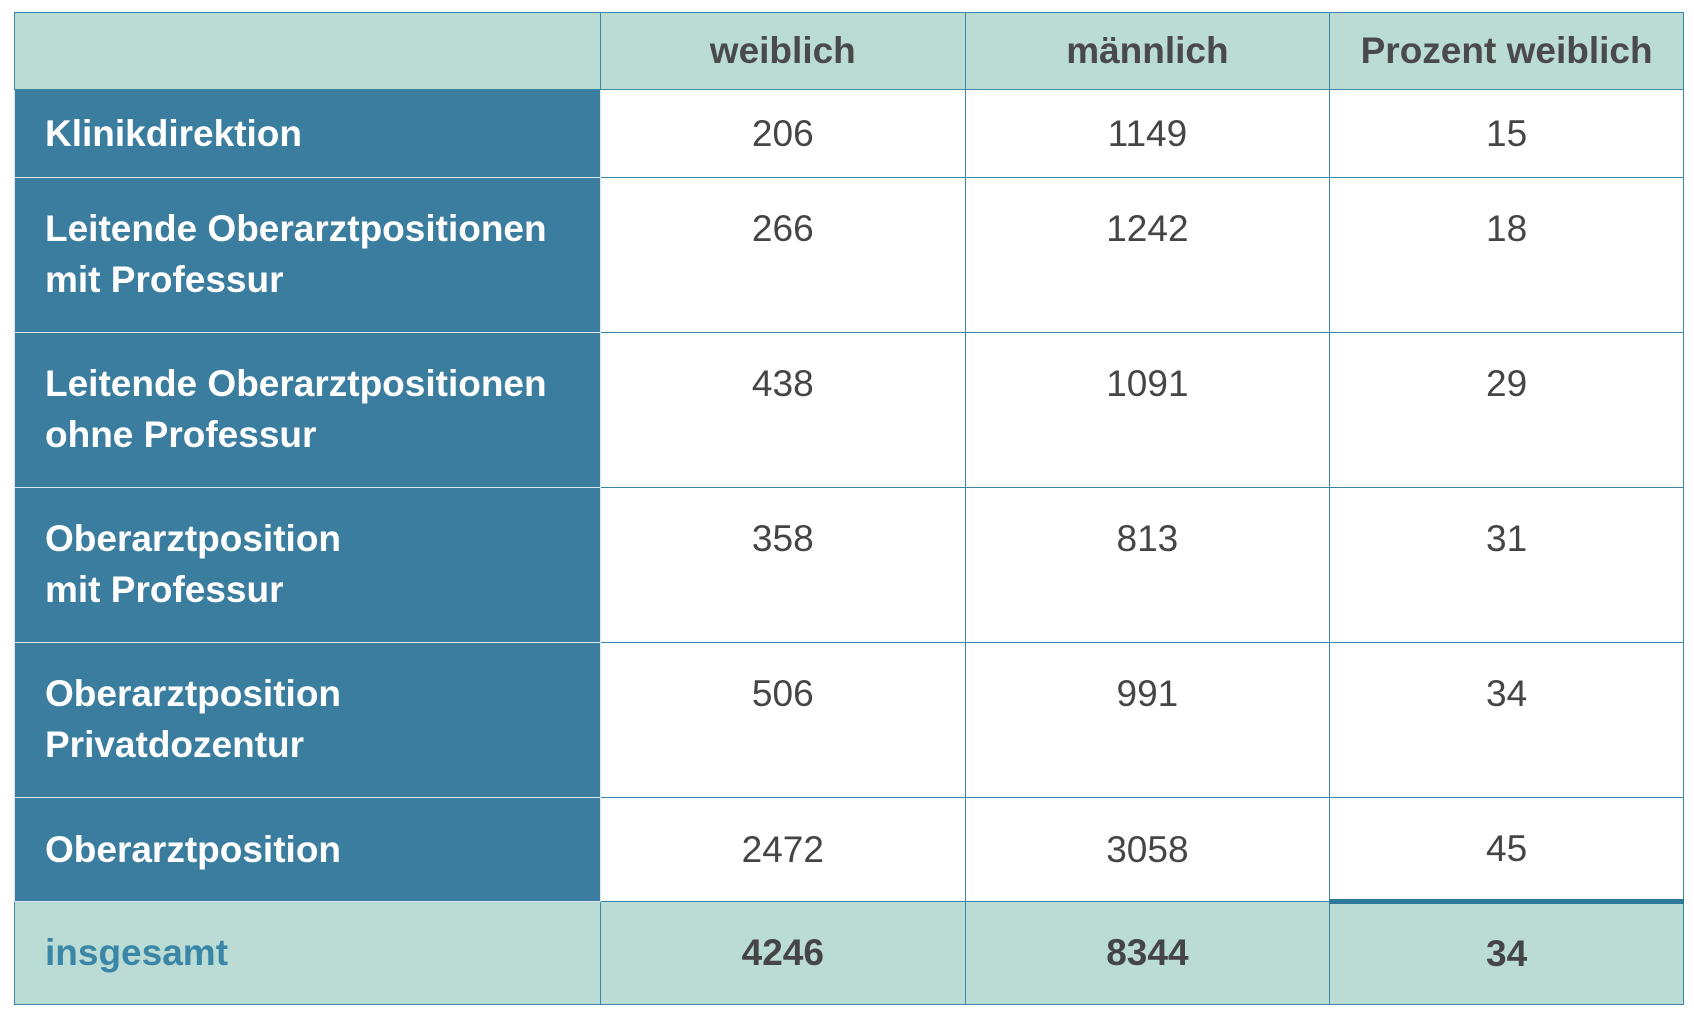 Image resolution: width=1694 pixels, height=1018 pixels. I want to click on cell-maennlich: 3058, so click(1147, 849).